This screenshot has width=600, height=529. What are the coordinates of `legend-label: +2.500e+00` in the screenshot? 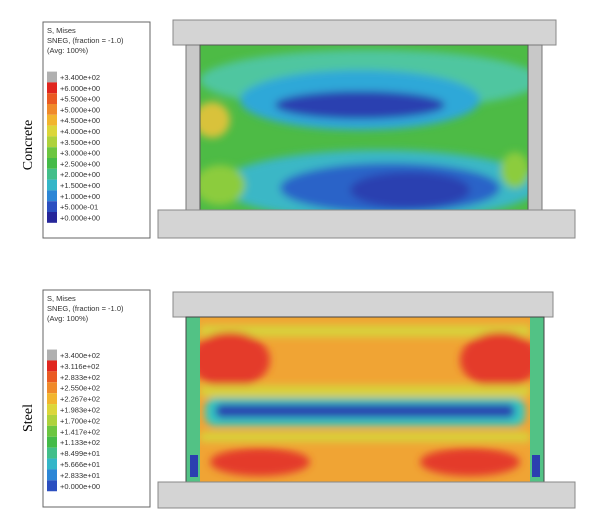 It's located at (80, 163).